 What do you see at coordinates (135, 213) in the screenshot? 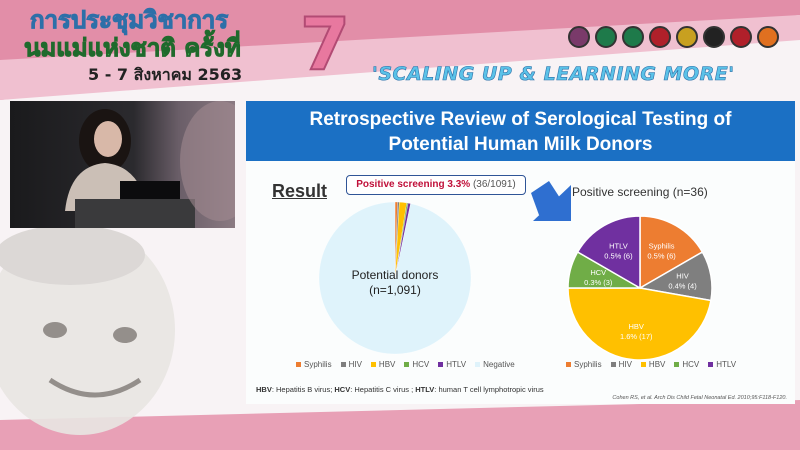
I see `podium` at bounding box center [135, 213].